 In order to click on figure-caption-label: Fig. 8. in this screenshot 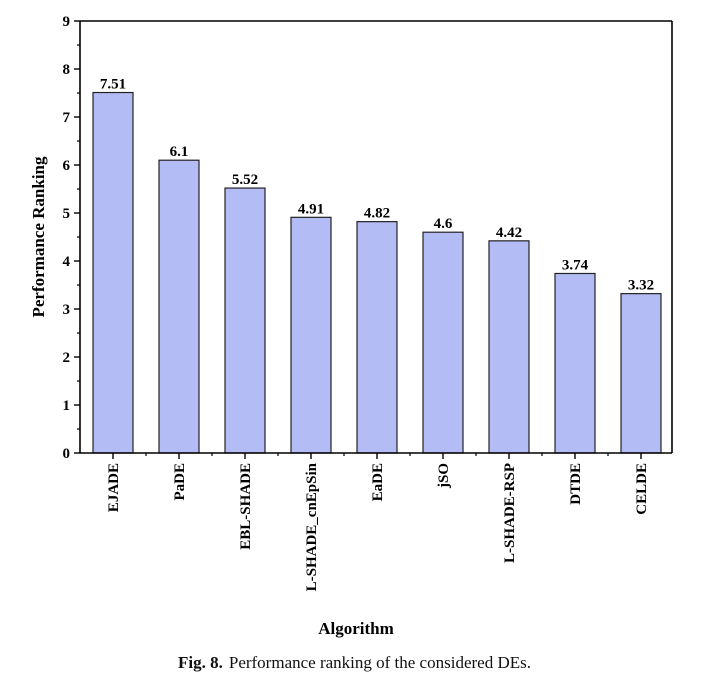, I will do `click(200, 662)`.